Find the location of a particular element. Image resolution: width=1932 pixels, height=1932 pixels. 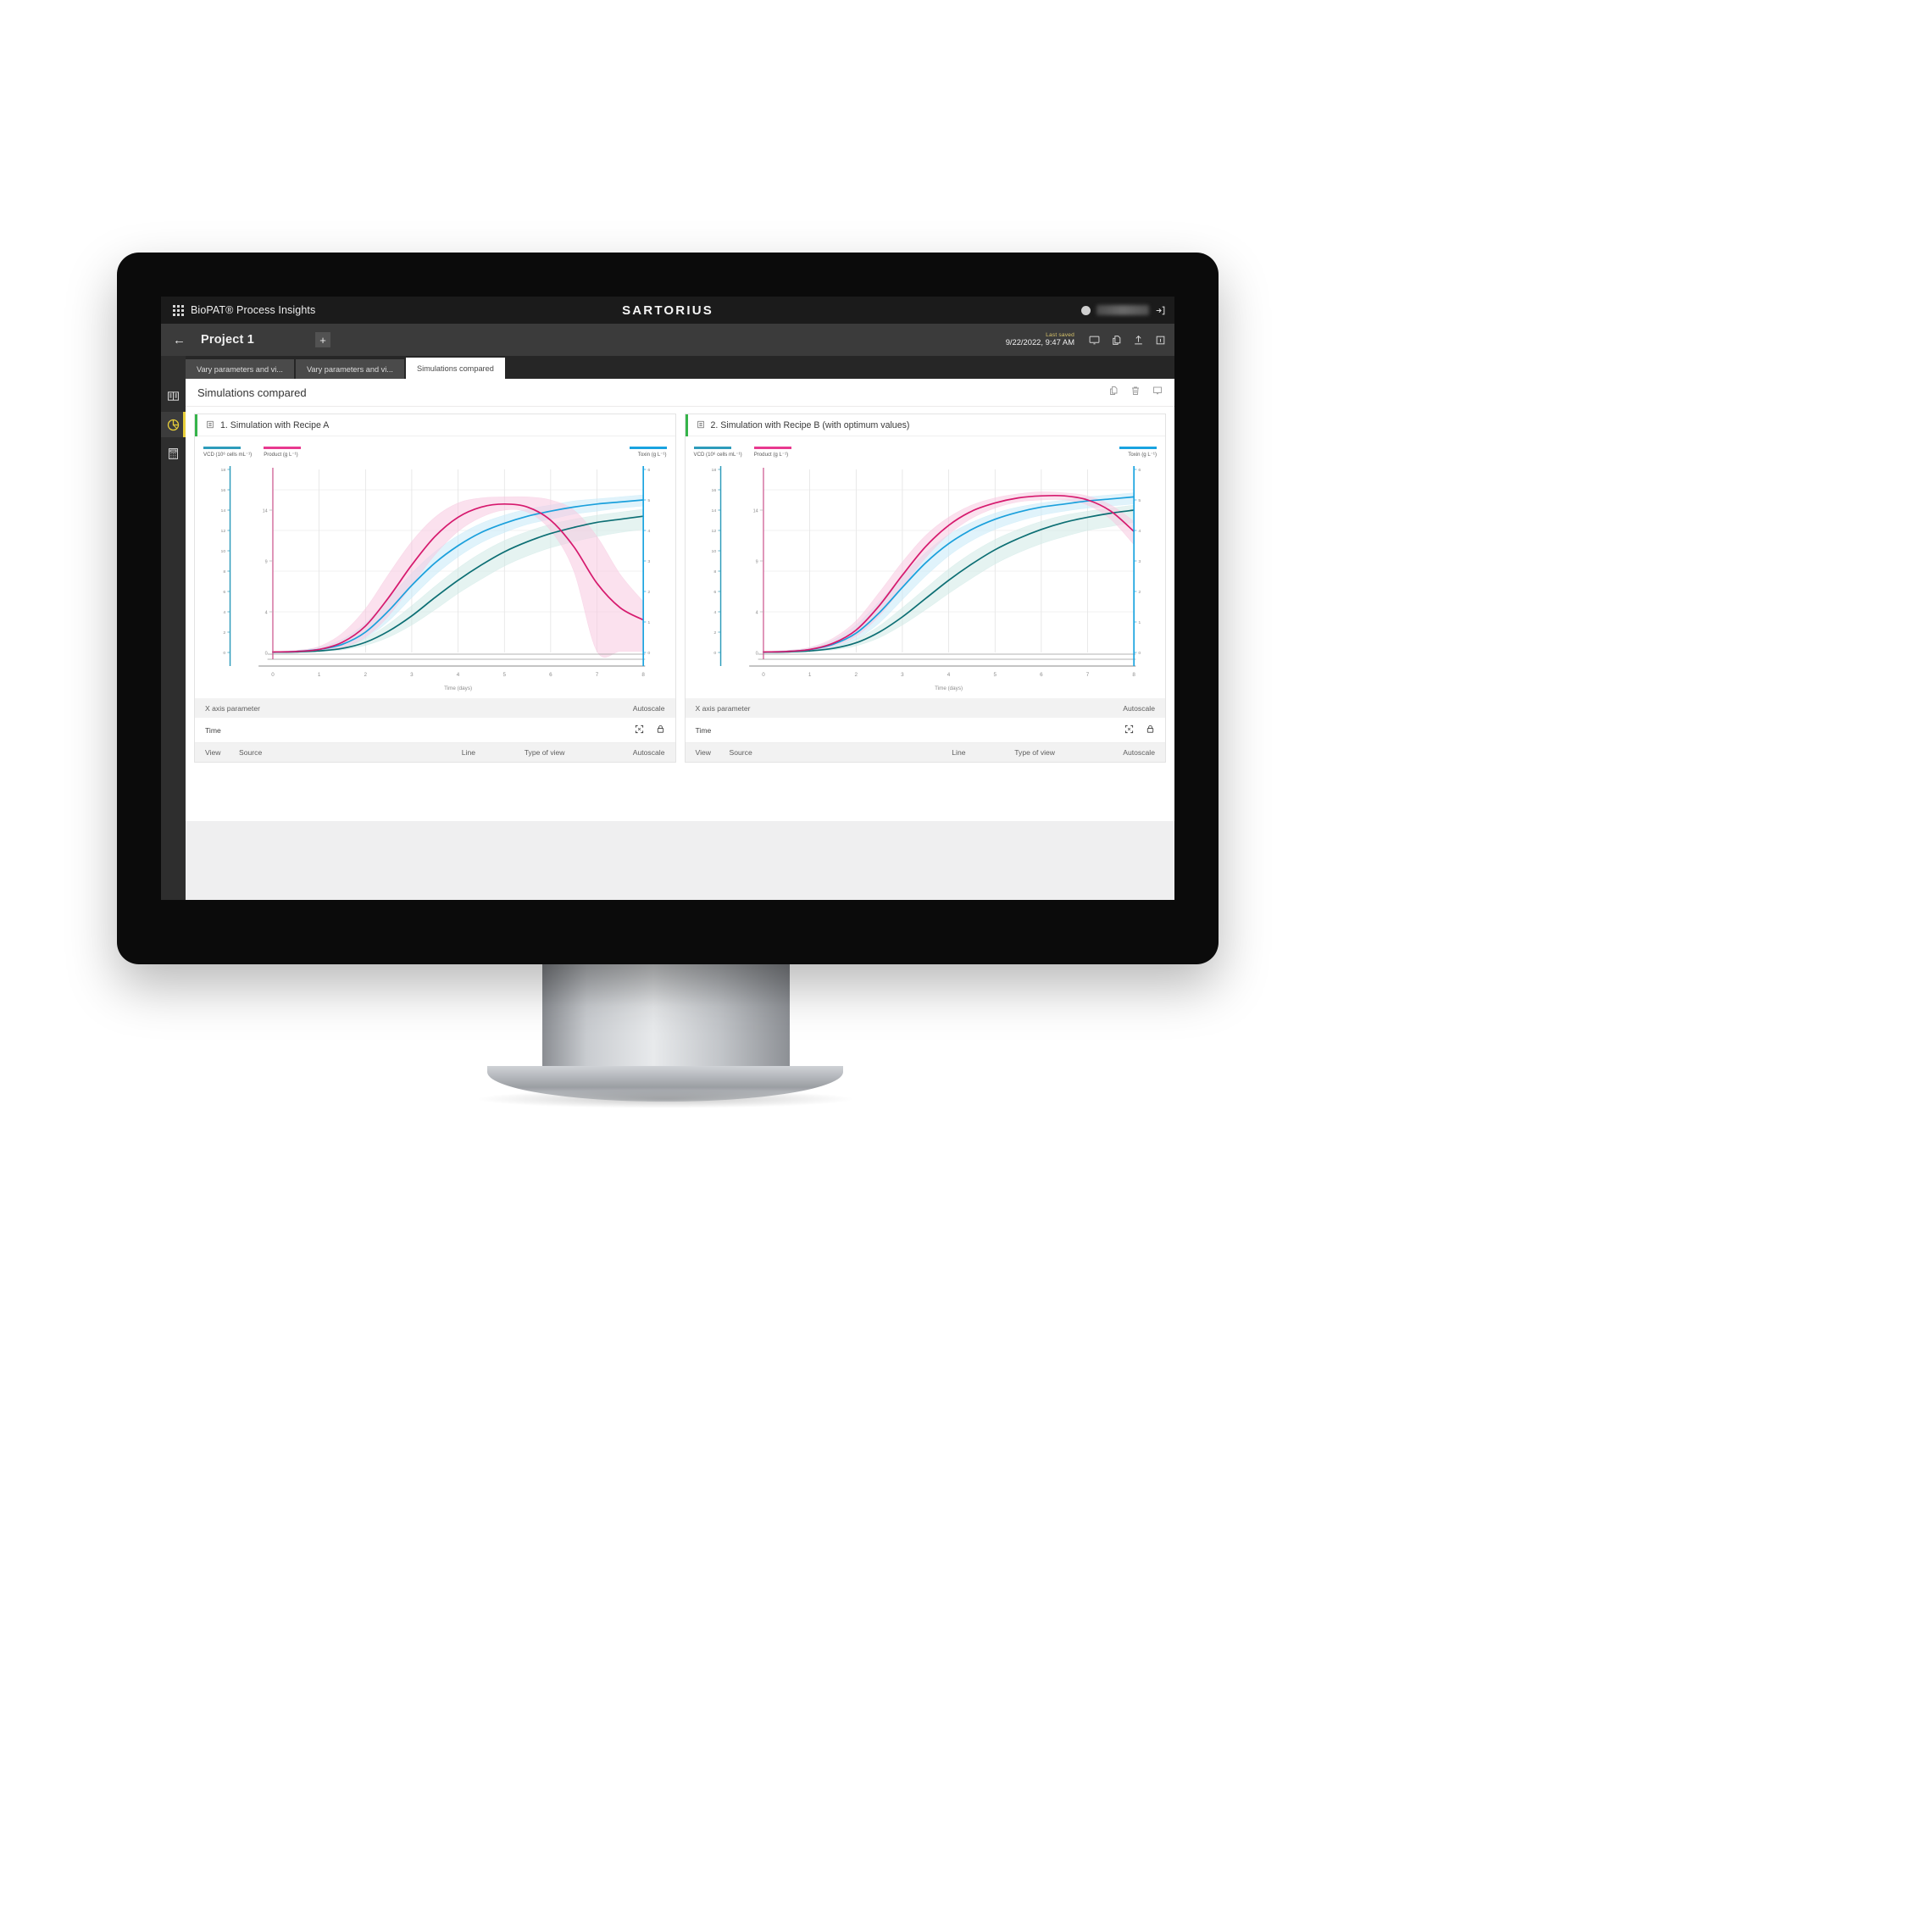

topbar-account-area is located at coordinates (1123, 310).